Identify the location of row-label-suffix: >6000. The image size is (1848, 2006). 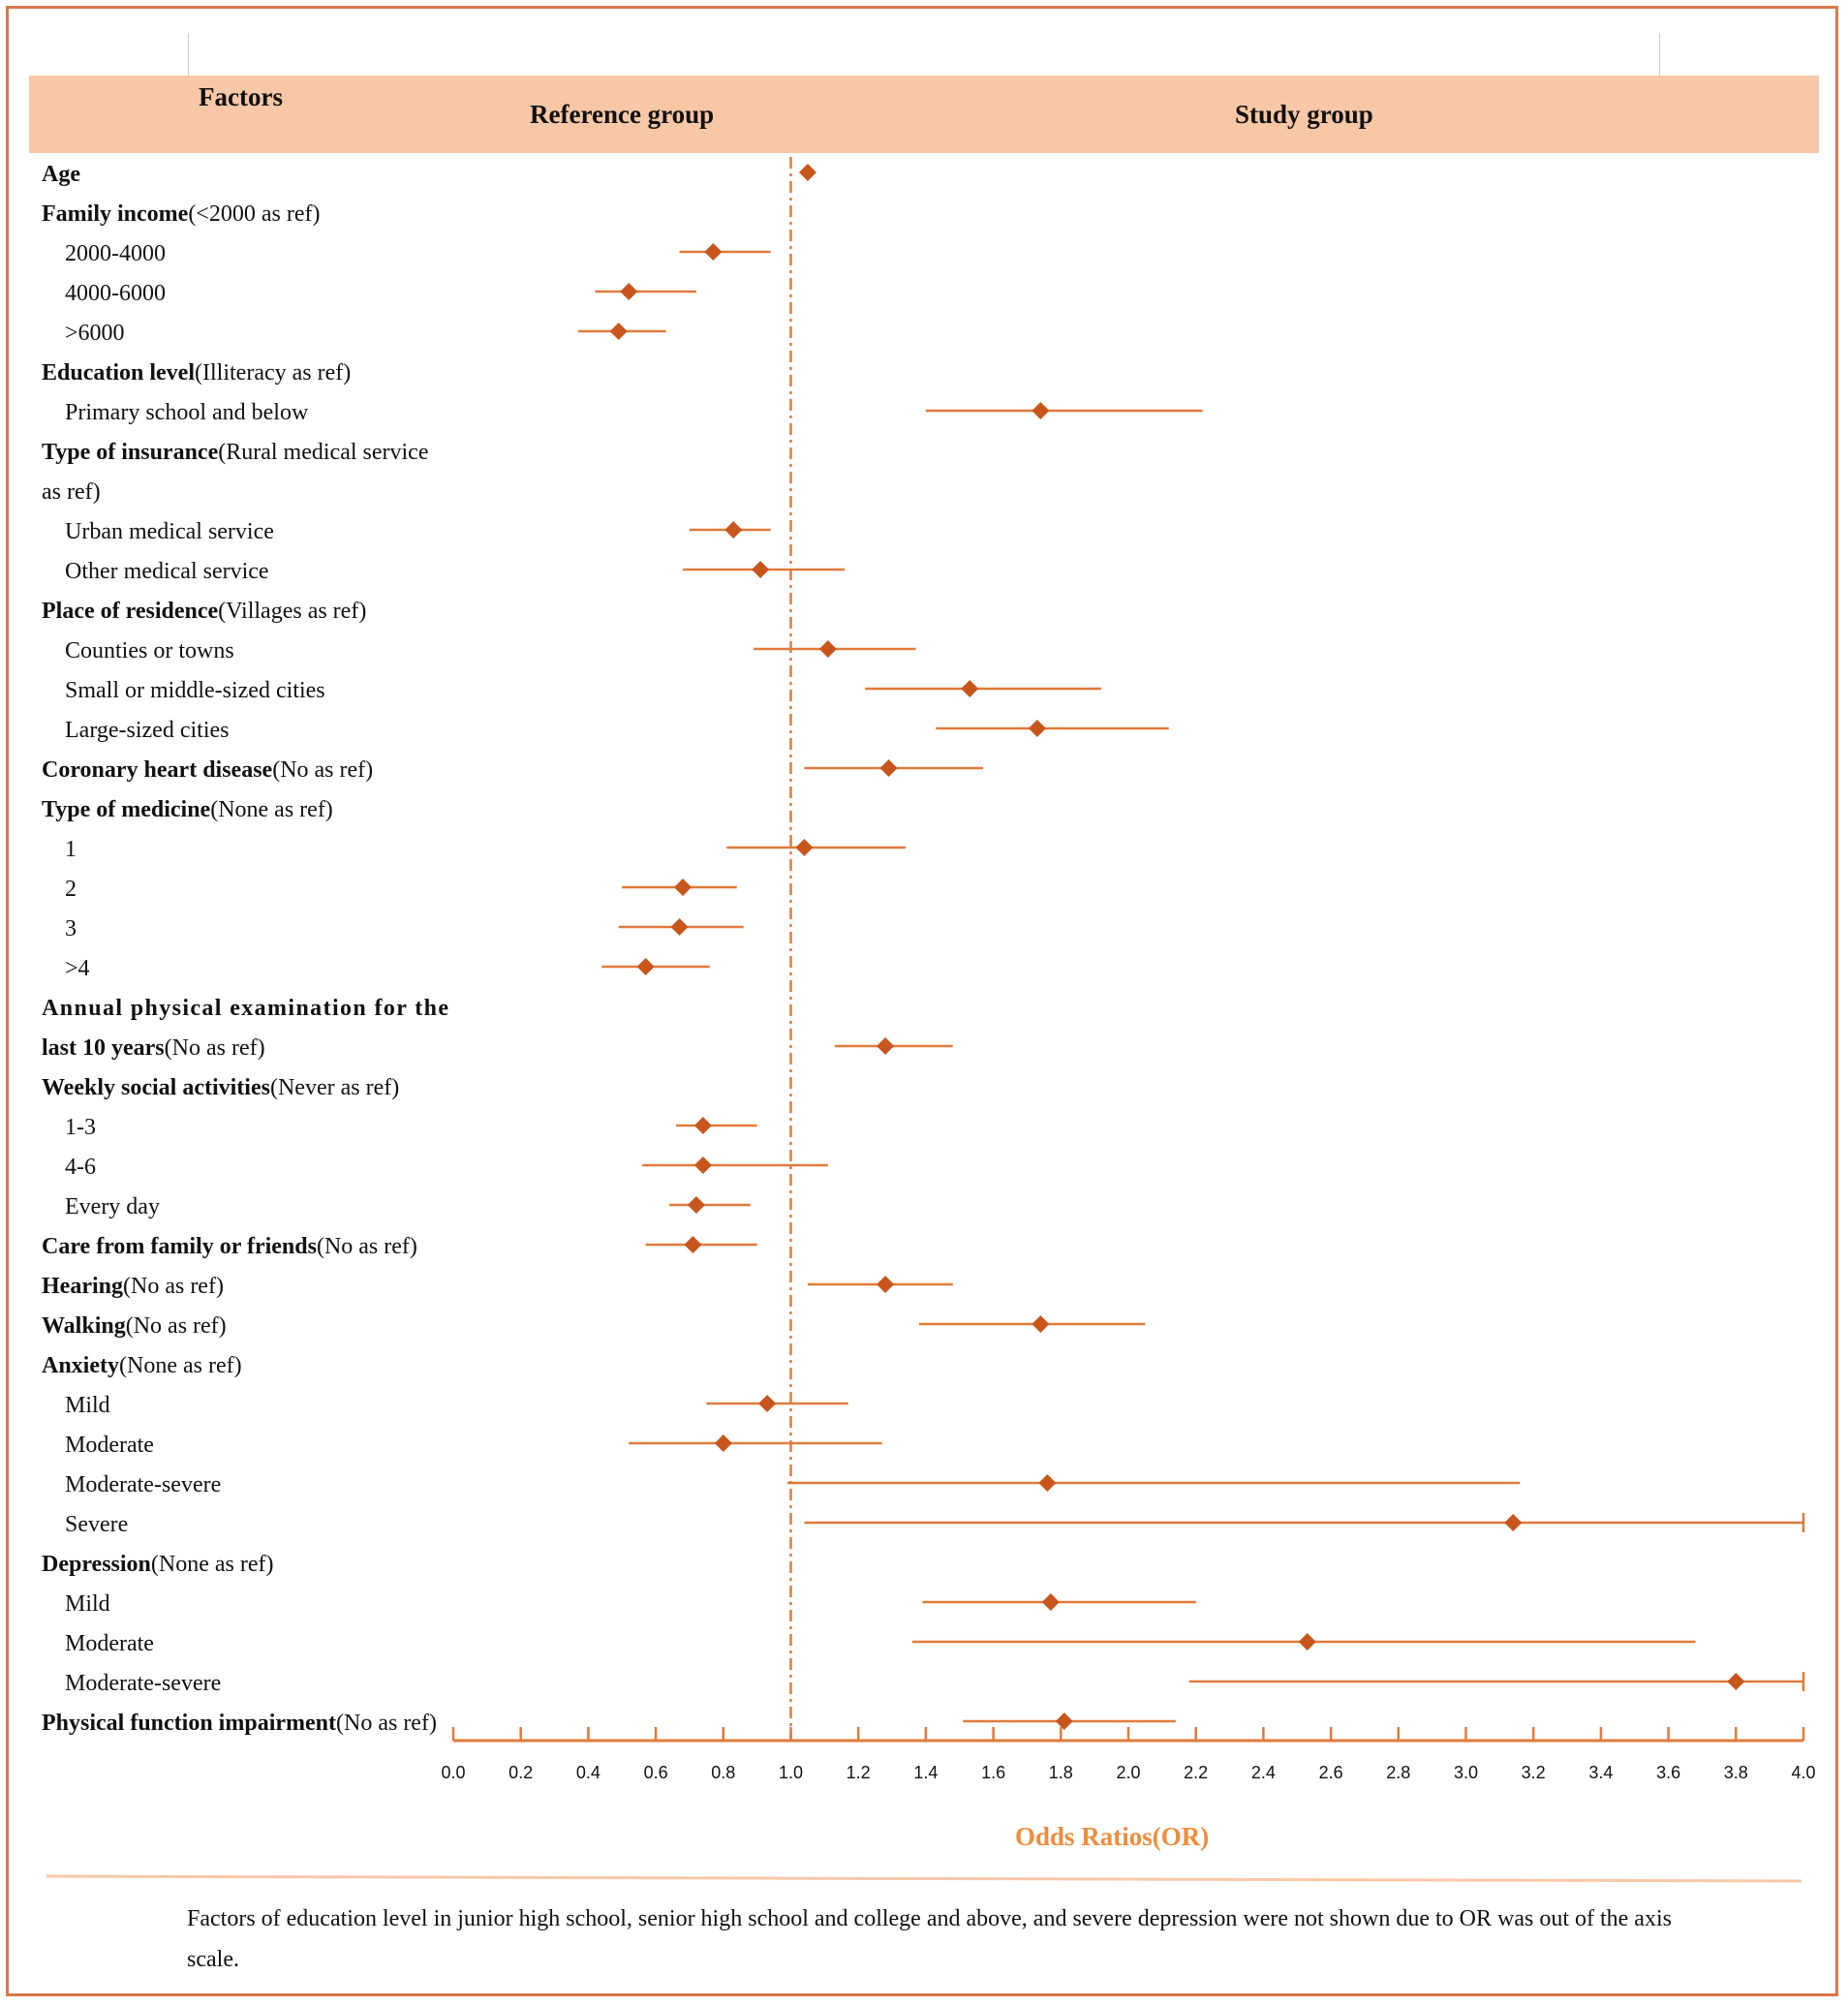
(95, 333).